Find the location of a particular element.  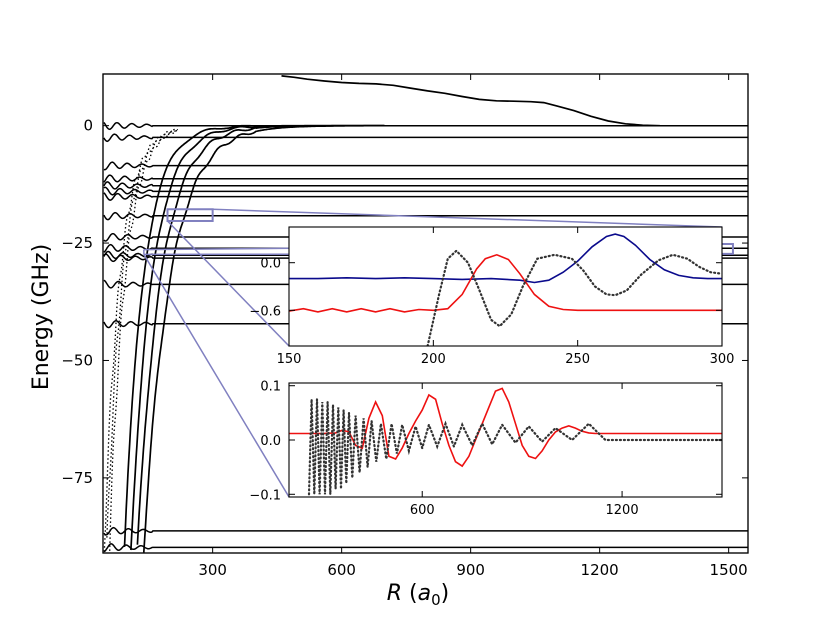

inset-top-series-group is located at coordinates (505, 289).